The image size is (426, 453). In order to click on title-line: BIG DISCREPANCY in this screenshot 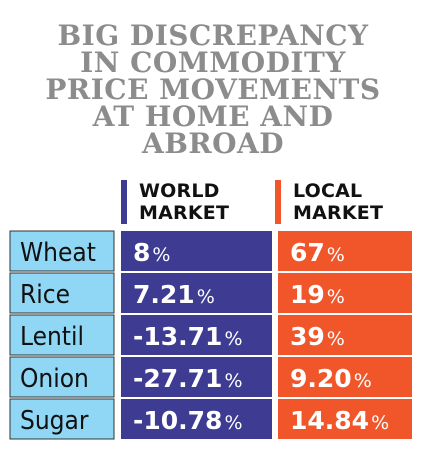, I will do `click(213, 35)`.